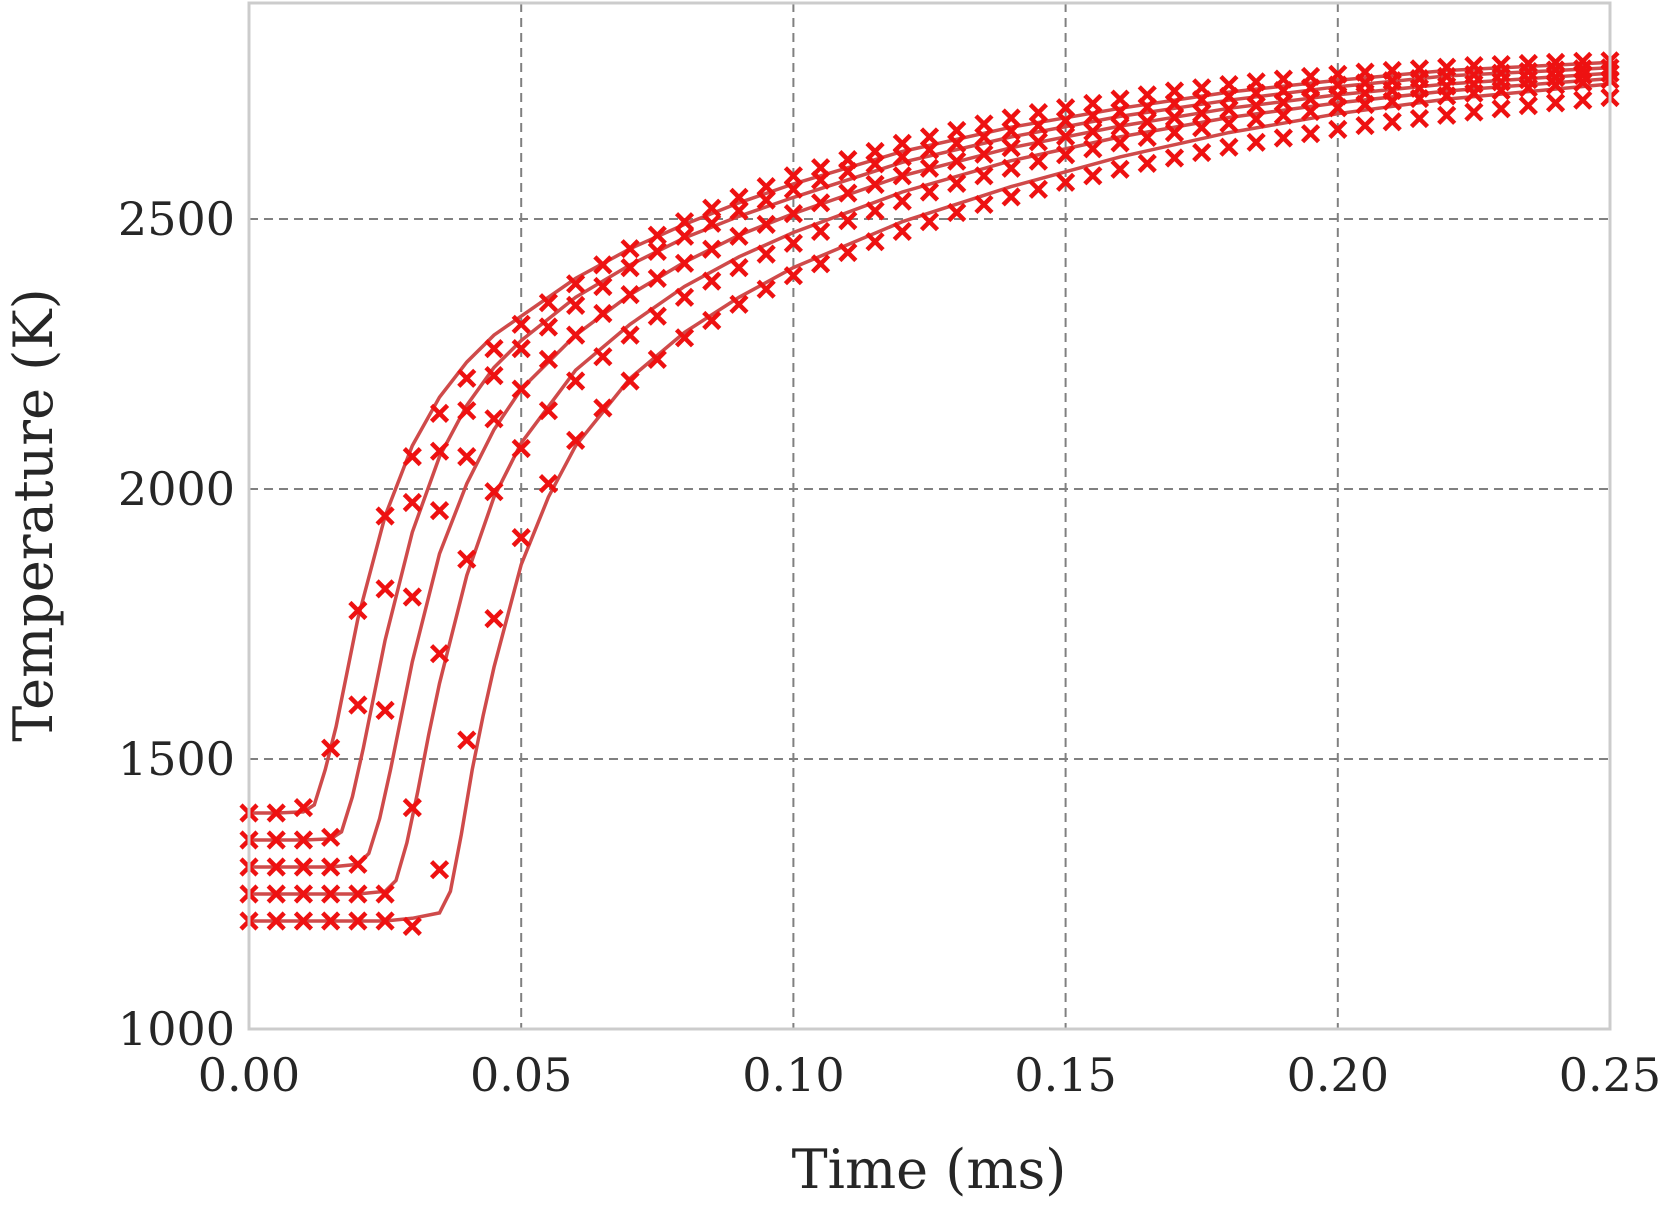  Describe the element at coordinates (249, 1075) in the screenshot. I see `x-tick-label: 0.00` at that location.